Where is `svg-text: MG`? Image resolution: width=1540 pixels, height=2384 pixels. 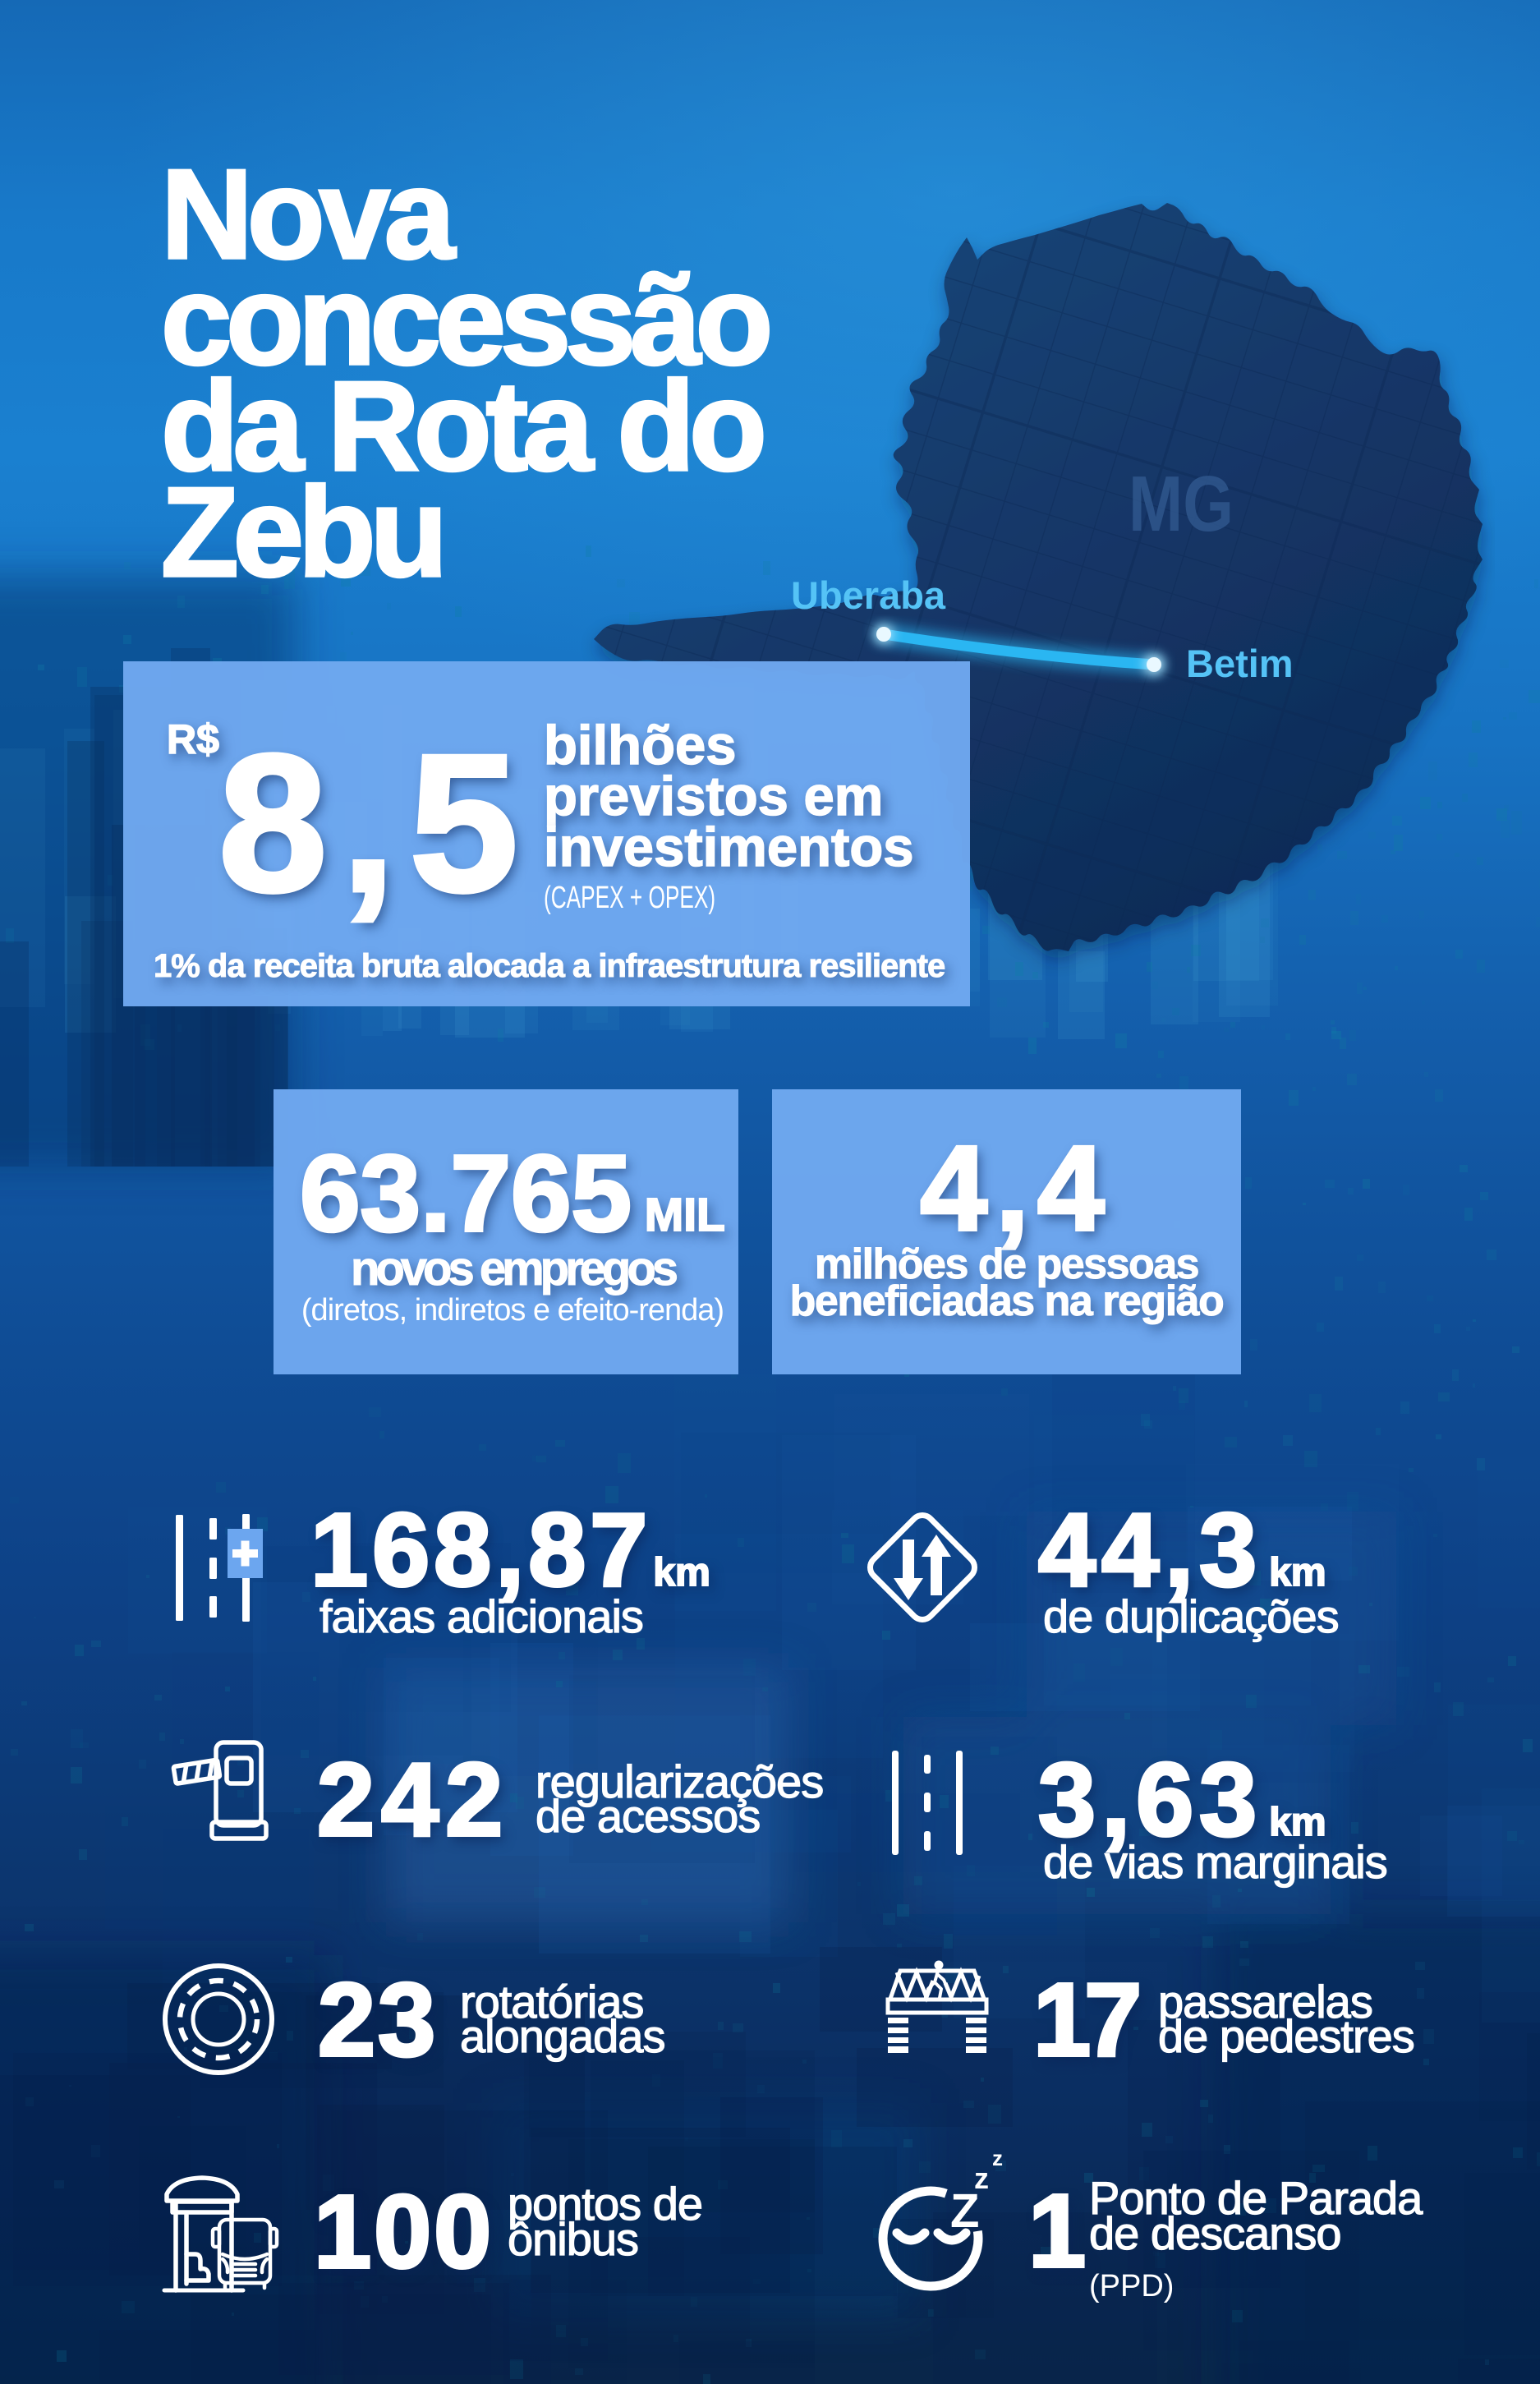 svg-text: MG is located at coordinates (1181, 504).